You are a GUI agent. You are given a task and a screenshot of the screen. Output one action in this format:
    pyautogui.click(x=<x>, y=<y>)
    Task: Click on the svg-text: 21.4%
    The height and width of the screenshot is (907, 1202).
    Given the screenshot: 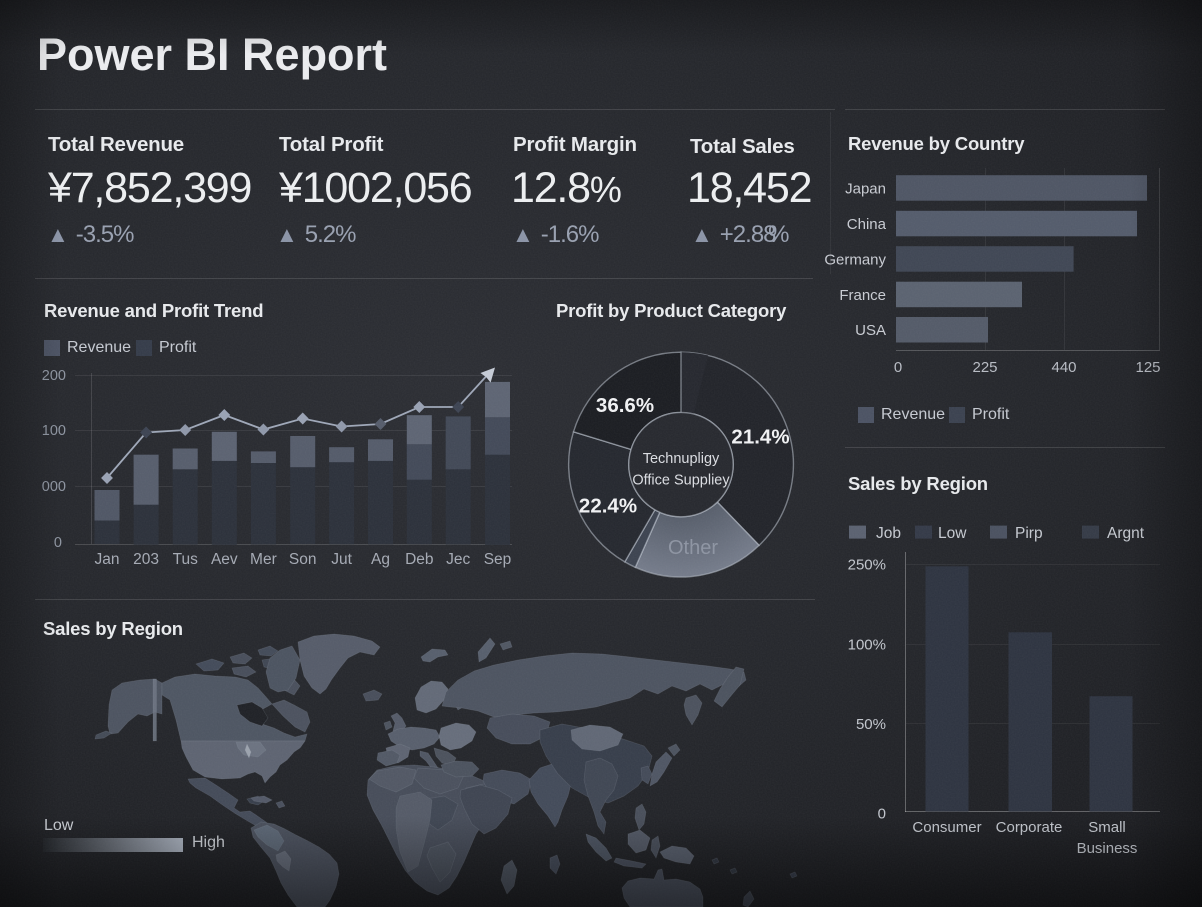 What is the action you would take?
    pyautogui.click(x=760, y=437)
    